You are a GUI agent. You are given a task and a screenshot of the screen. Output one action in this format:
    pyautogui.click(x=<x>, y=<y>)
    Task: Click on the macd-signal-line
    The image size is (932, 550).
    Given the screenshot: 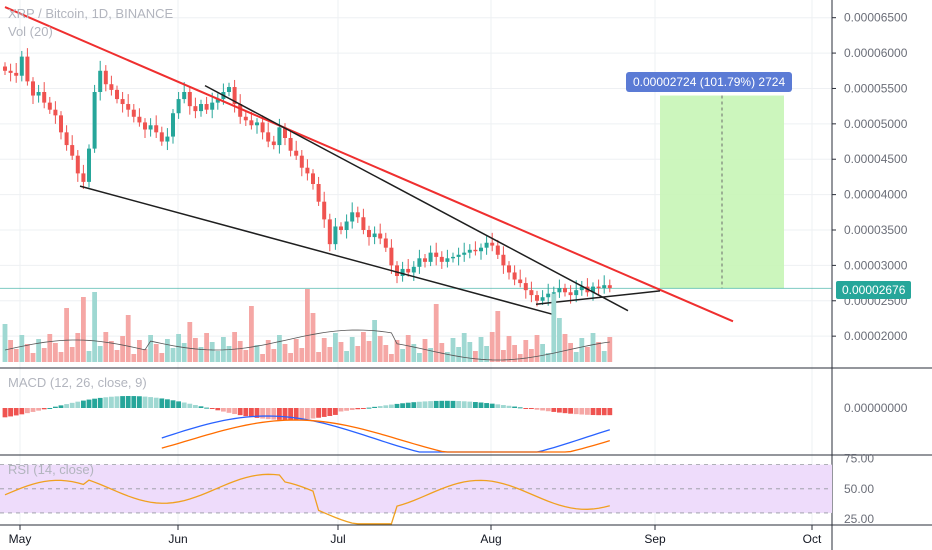 What is the action you would take?
    pyautogui.click(x=385, y=436)
    